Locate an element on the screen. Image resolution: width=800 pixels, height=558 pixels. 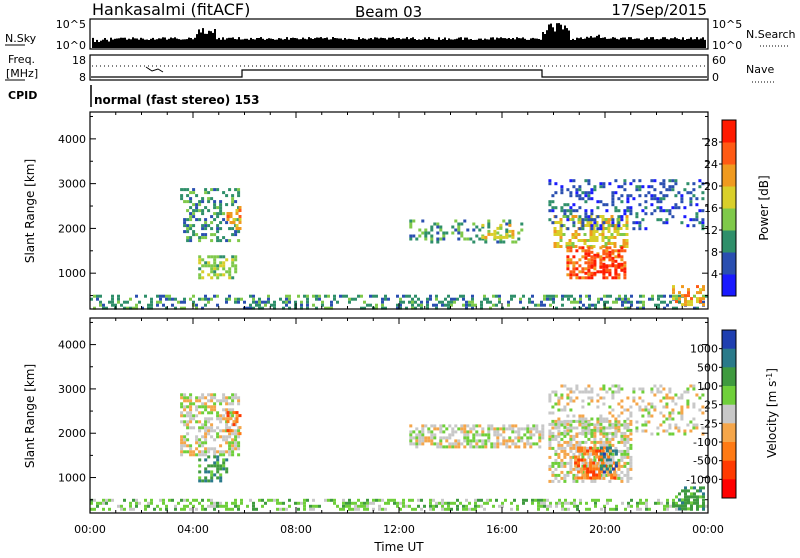
nave-label: Nave is located at coordinates (760, 69).